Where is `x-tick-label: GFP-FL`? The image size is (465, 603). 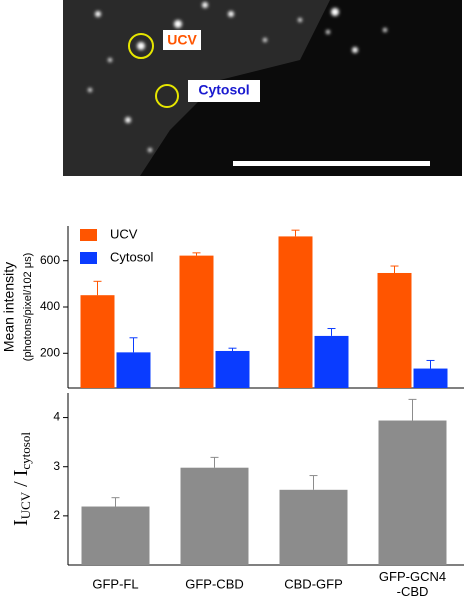 x-tick-label: GFP-FL is located at coordinates (115, 583).